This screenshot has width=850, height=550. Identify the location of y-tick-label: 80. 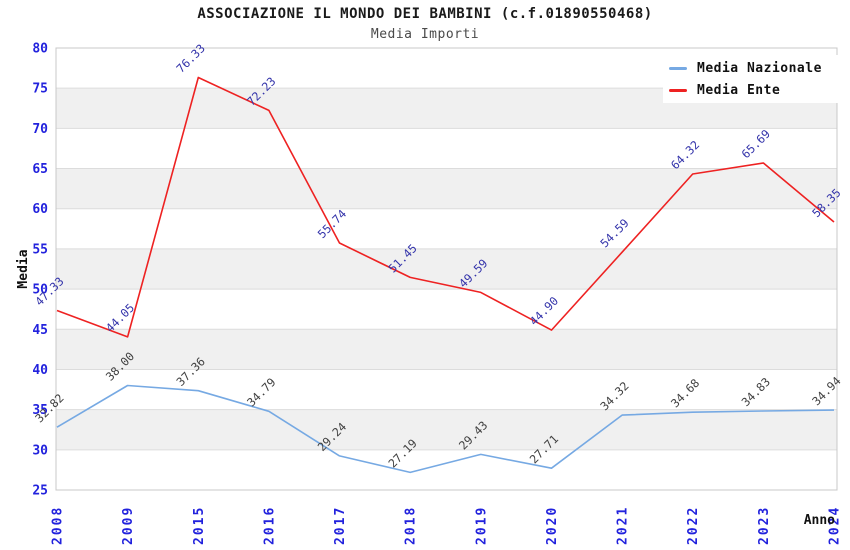
(40, 49).